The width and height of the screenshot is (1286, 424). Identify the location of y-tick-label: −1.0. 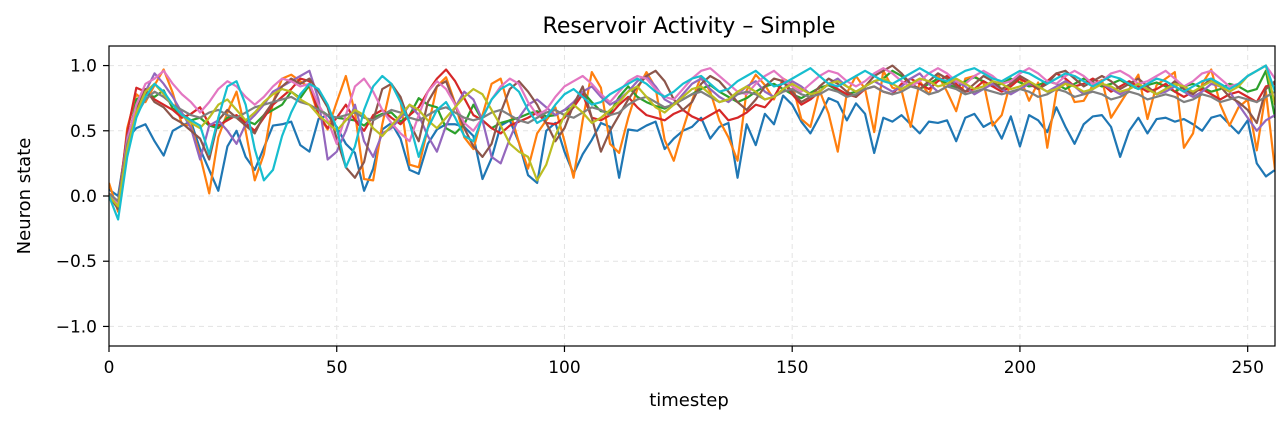
(76, 327).